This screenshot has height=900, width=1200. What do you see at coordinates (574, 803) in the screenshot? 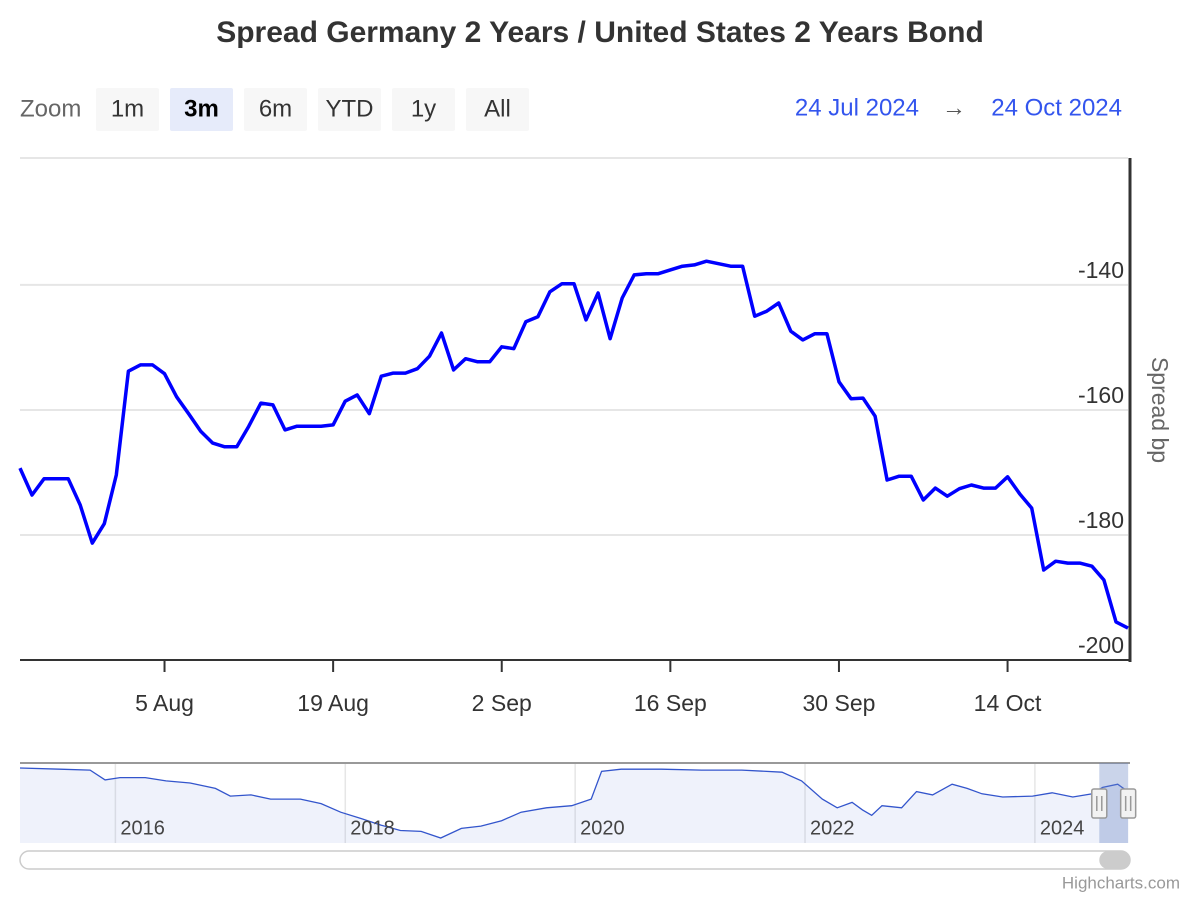
I see `navigator-line` at bounding box center [574, 803].